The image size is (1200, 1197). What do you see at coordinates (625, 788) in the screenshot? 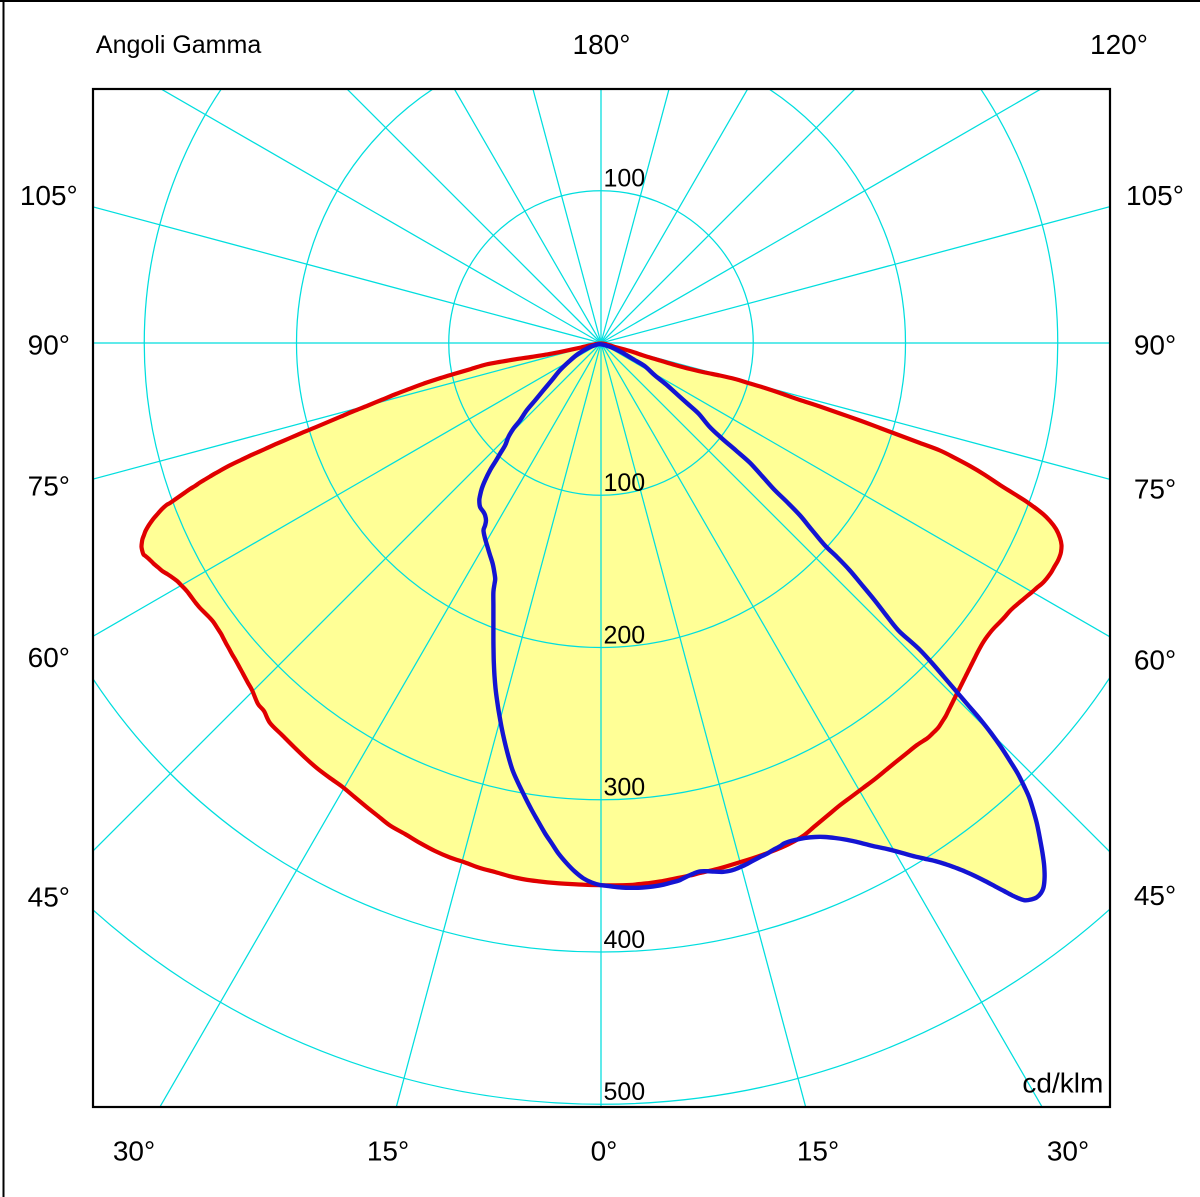
I see `svg-text: 300` at bounding box center [625, 788].